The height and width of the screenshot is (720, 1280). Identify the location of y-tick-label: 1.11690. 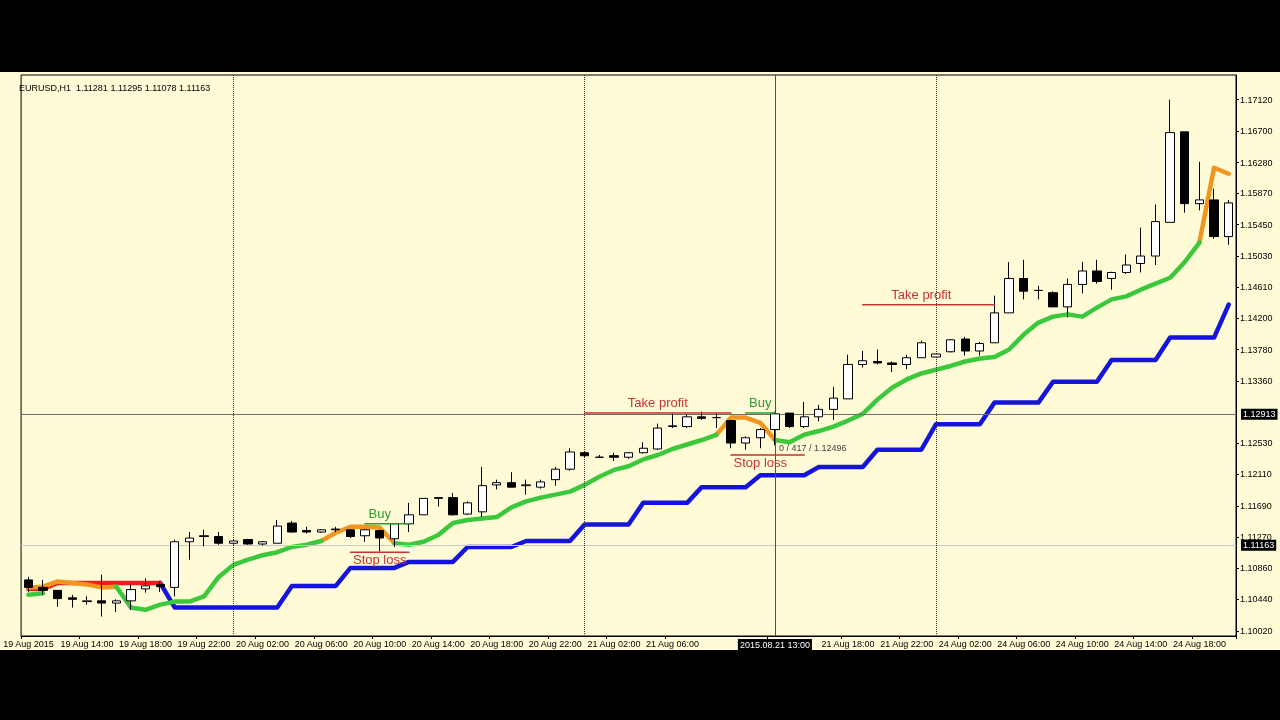
(1256, 505).